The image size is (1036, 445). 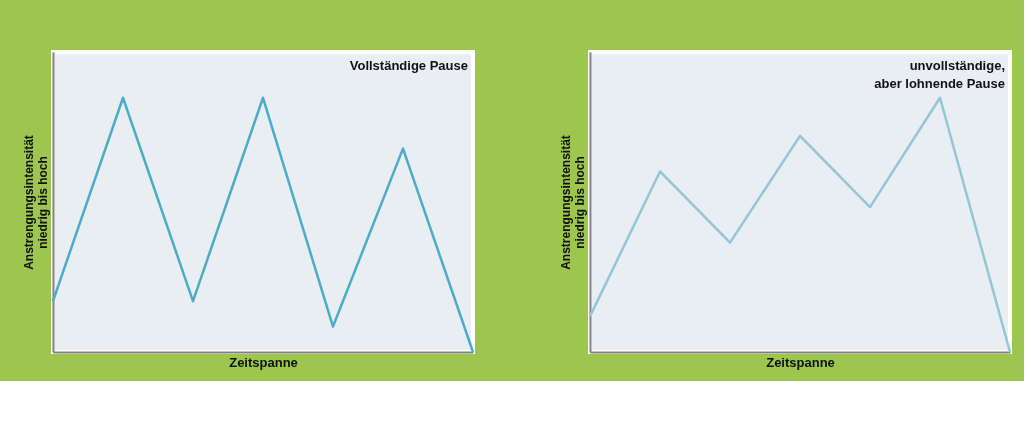 What do you see at coordinates (408, 65) in the screenshot?
I see `chart-title: Vollständige Pause` at bounding box center [408, 65].